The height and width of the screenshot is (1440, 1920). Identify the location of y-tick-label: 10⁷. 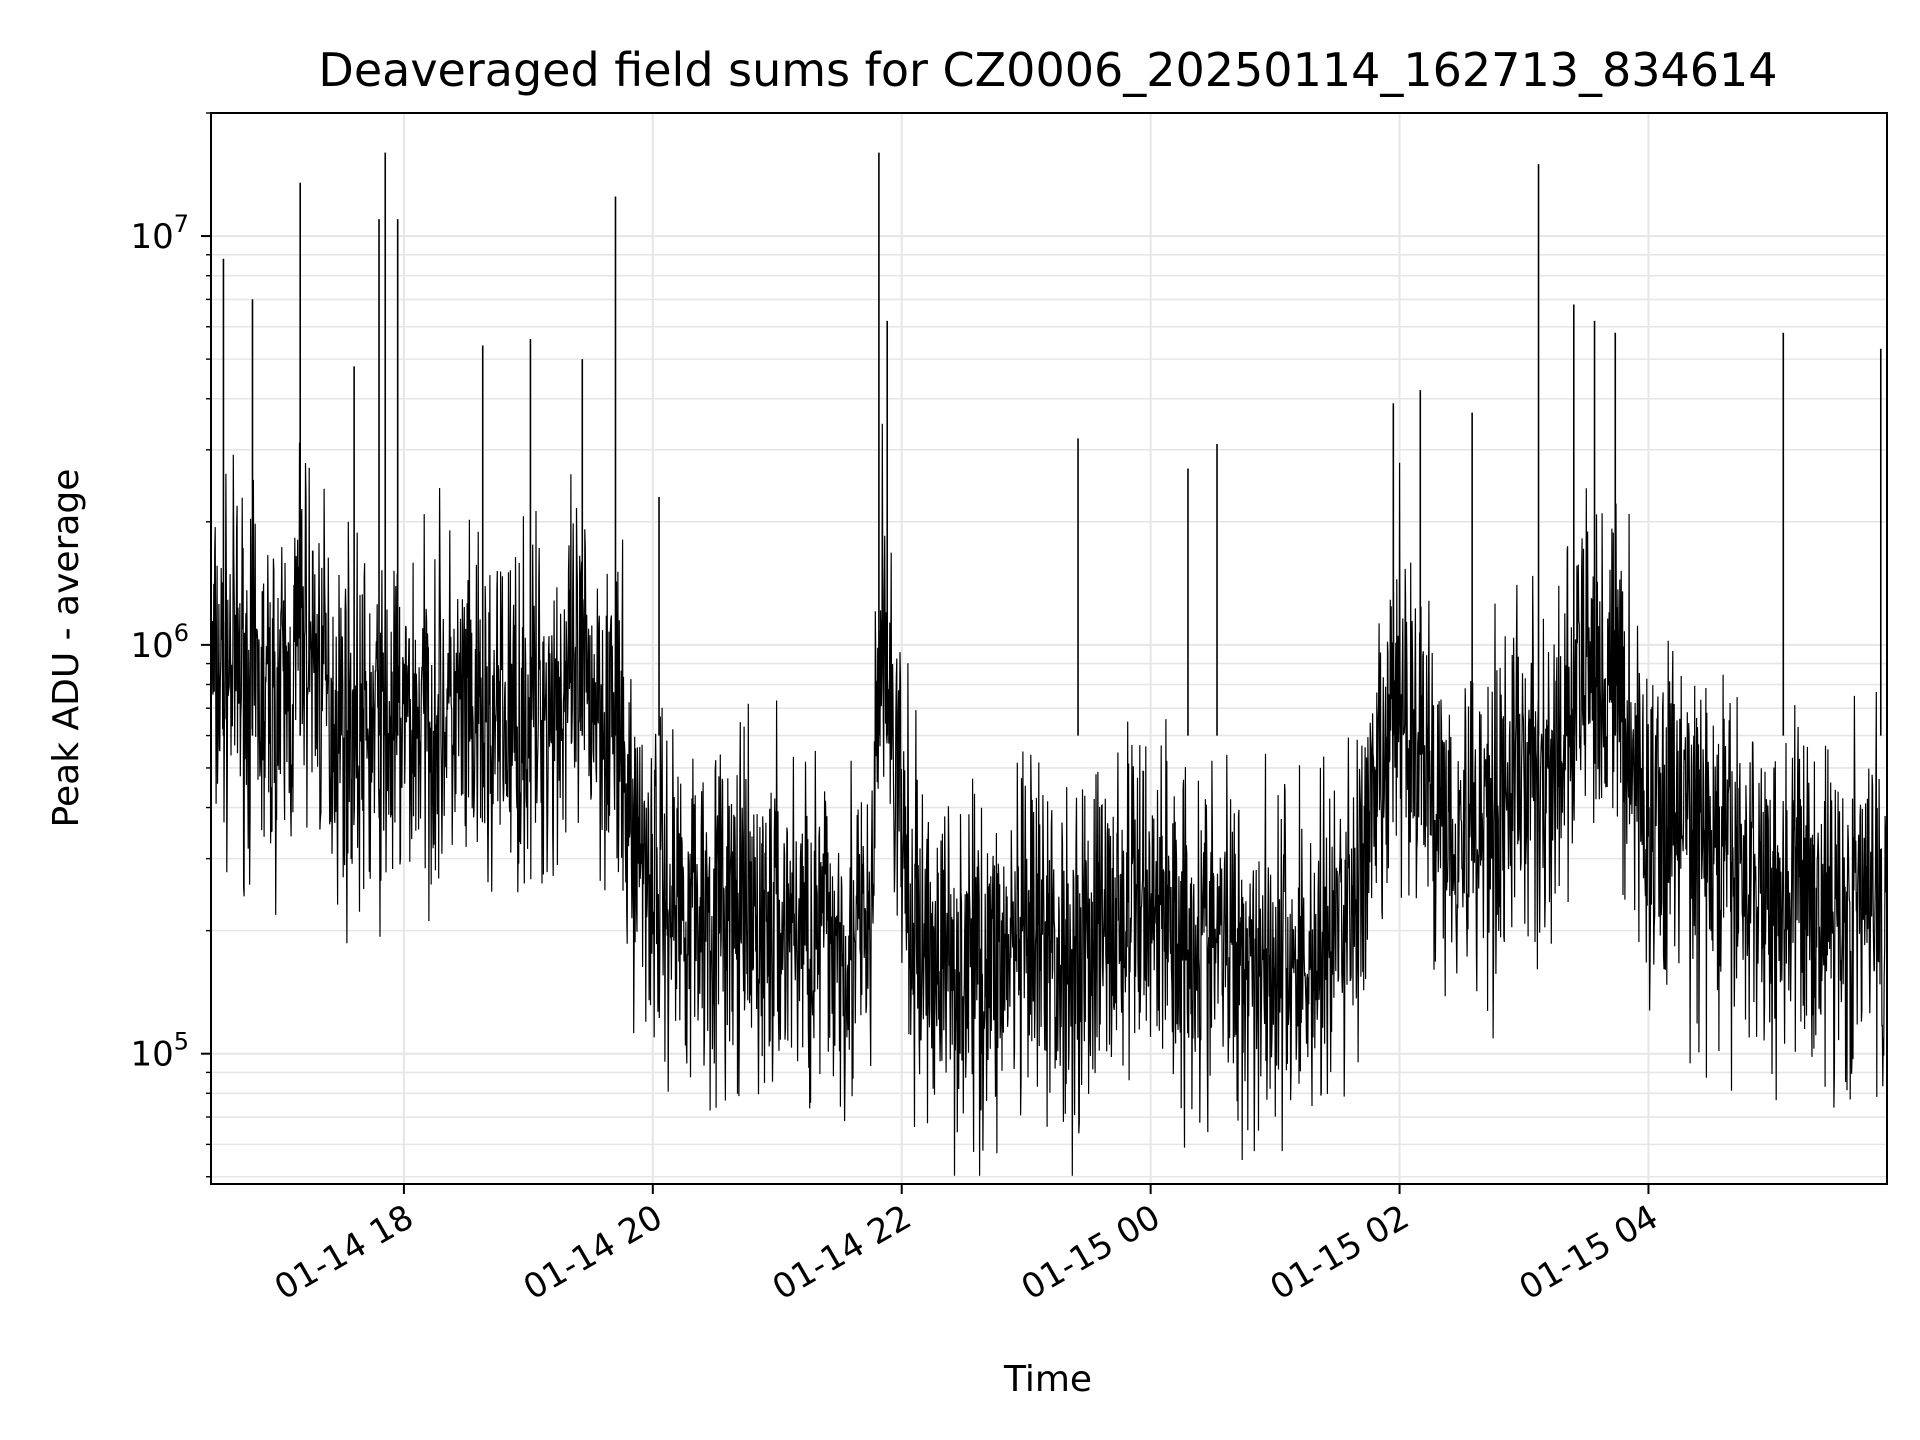
(159, 233).